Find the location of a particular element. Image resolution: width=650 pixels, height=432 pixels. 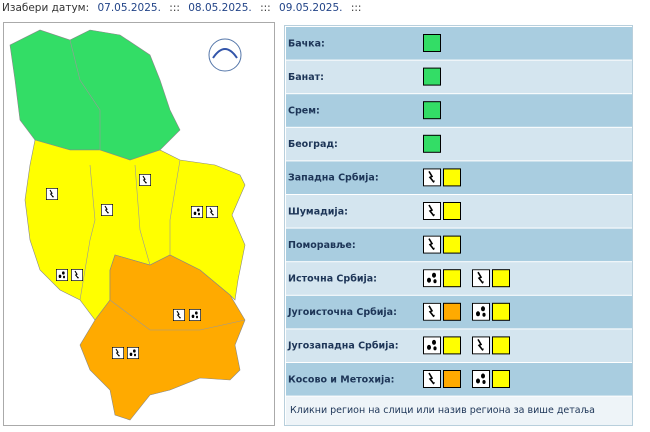

region-name: Поморавље: is located at coordinates (322, 245).